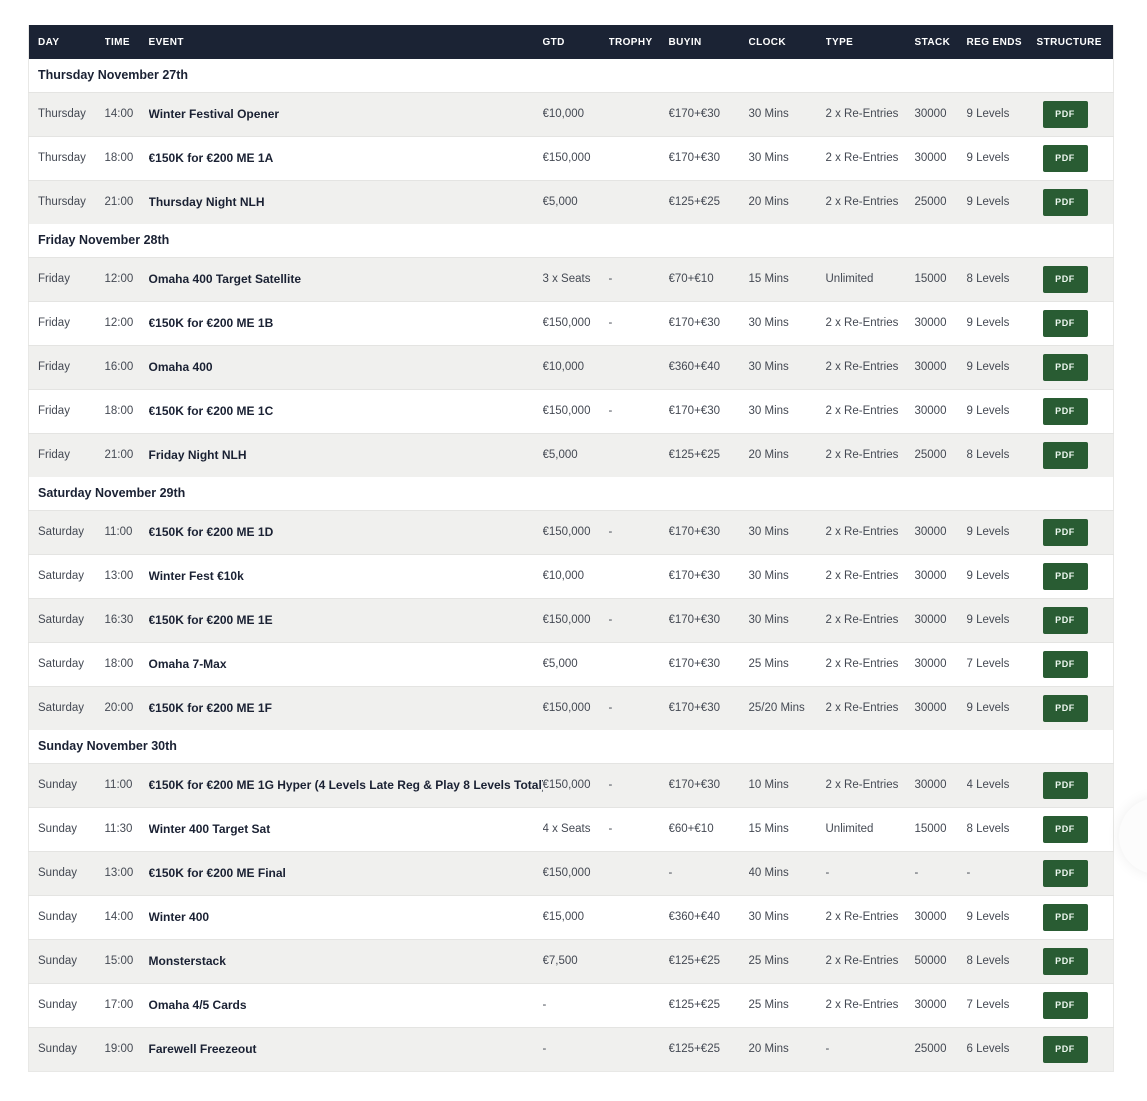 Image resolution: width=1147 pixels, height=1101 pixels. I want to click on cell-clock: 20 Mins, so click(768, 1049).